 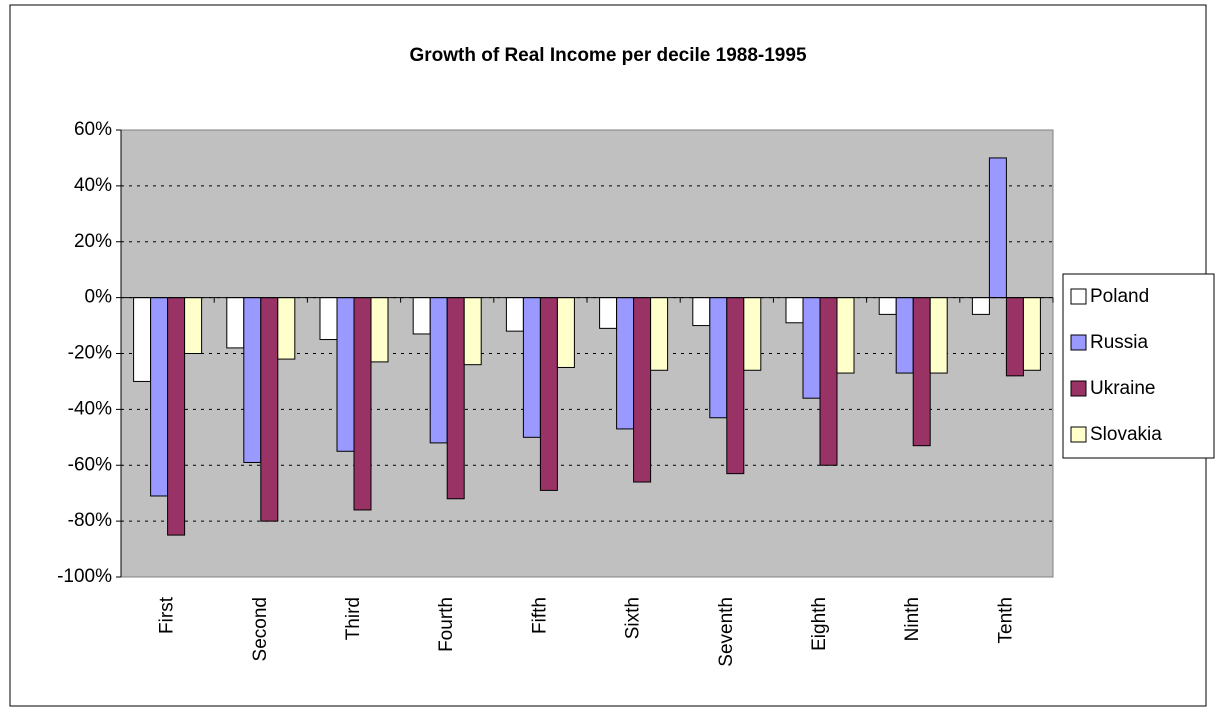 I want to click on y-tick-label: -60%, so click(x=90, y=464).